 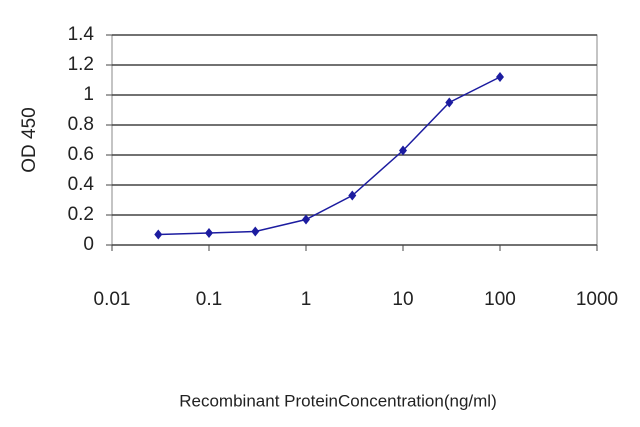 What do you see at coordinates (81, 124) in the screenshot?
I see `y-tick-label: 0.8` at bounding box center [81, 124].